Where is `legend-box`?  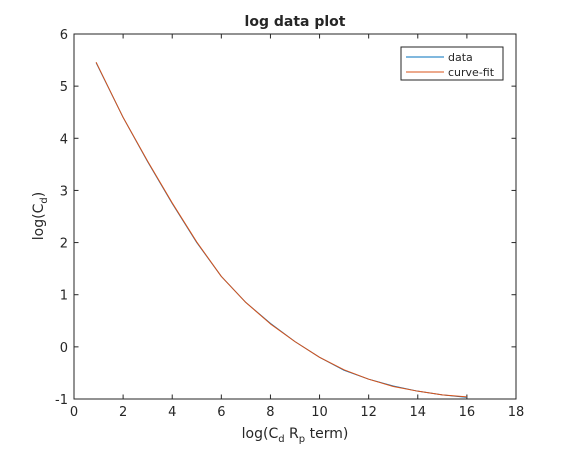 legend-box is located at coordinates (452, 63).